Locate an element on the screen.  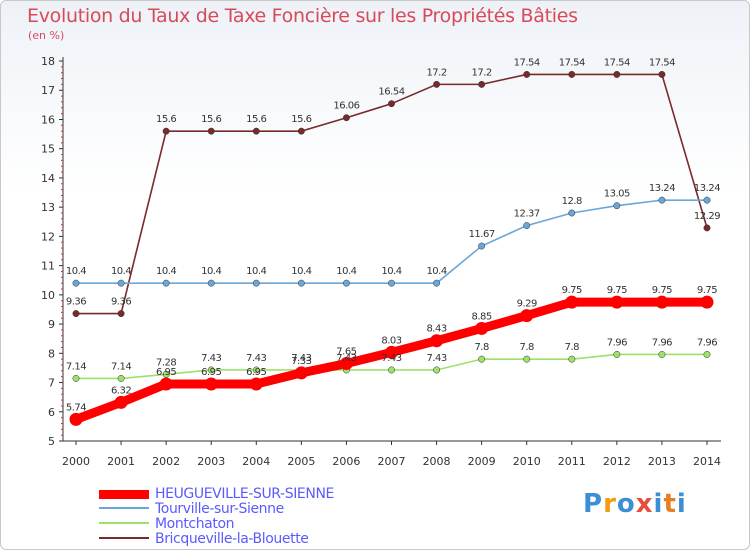
logo-letter: P is located at coordinates (593, 504).